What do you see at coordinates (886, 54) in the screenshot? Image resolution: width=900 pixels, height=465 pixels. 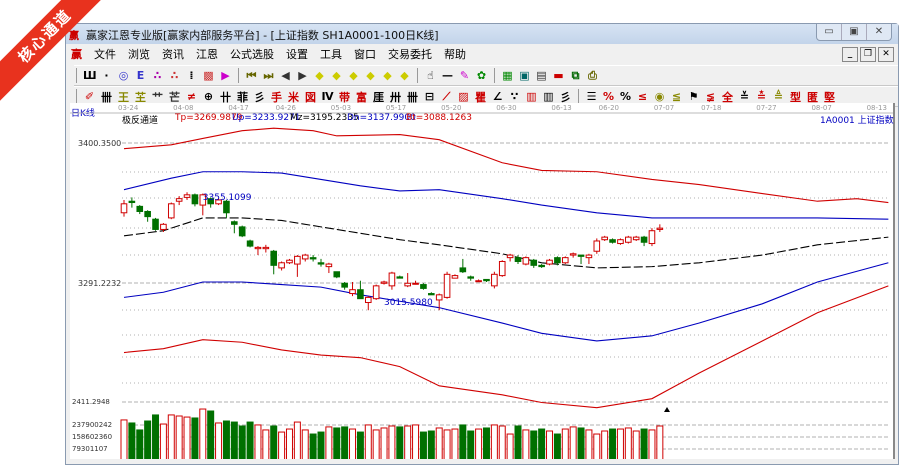 I see `child-close-button: ✕` at bounding box center [886, 54].